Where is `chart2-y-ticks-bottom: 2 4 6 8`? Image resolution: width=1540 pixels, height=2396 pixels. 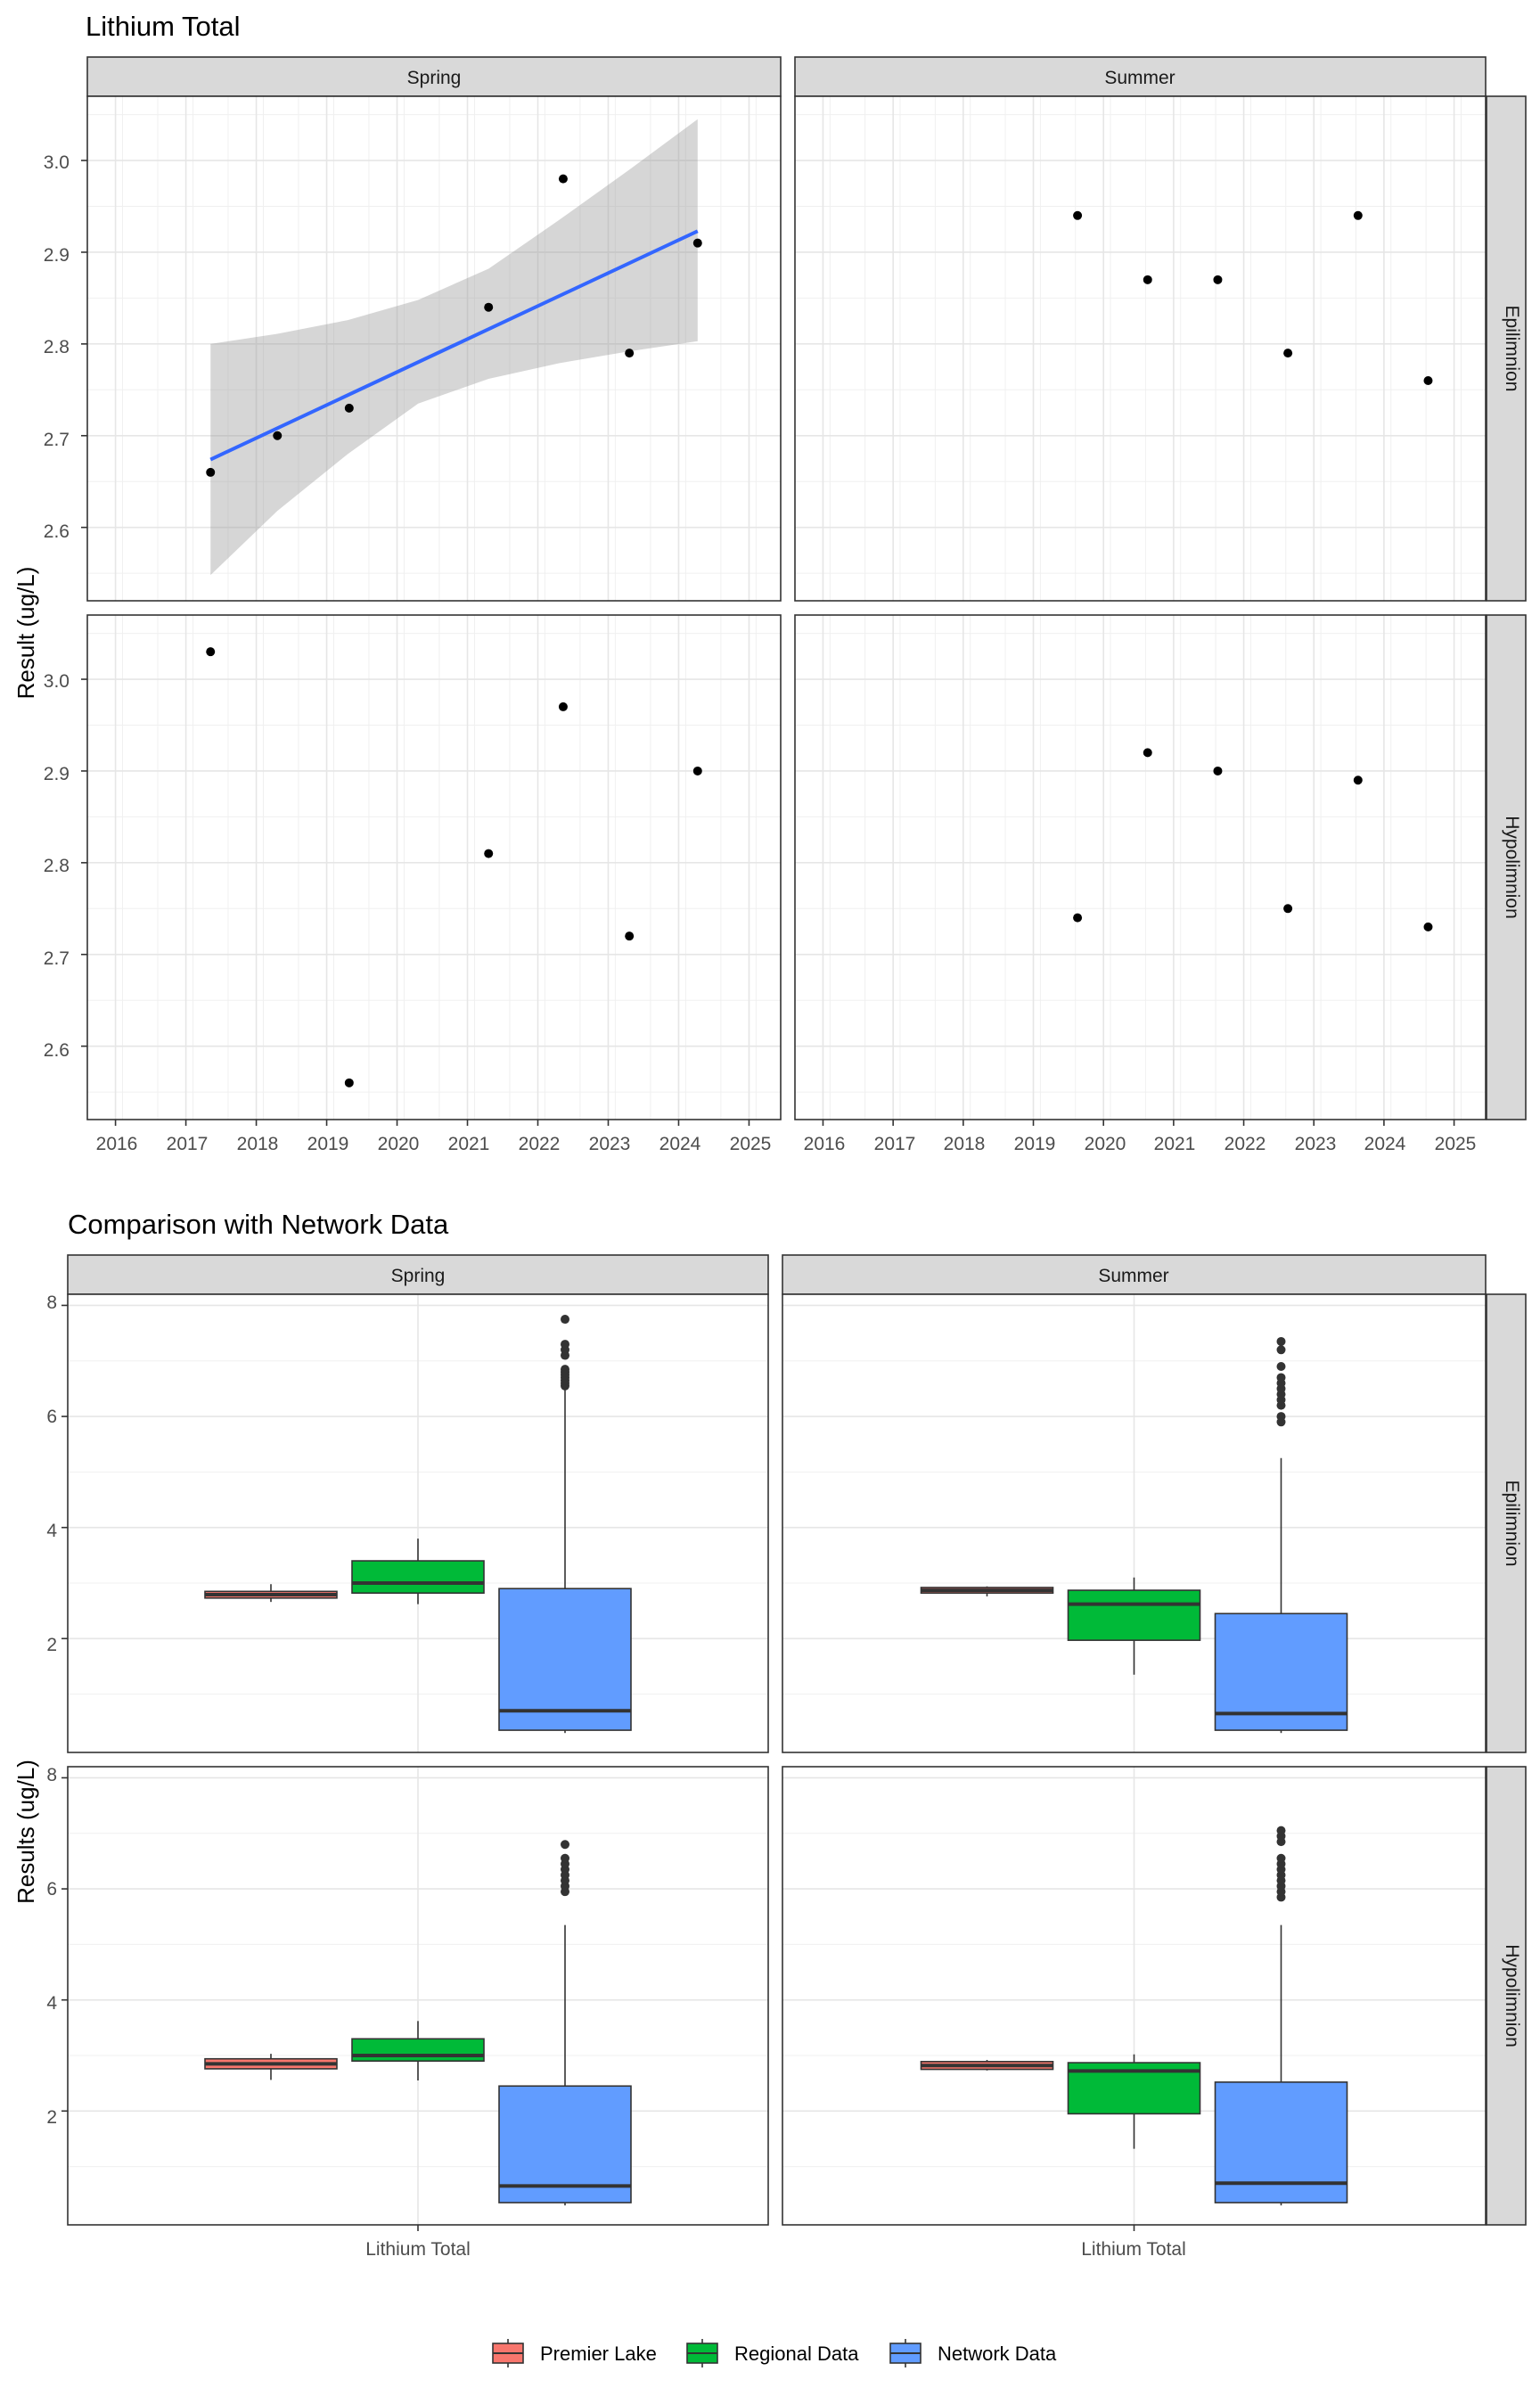
chart2-y-ticks-bottom: 2 4 6 8 is located at coordinates (51, 1946).